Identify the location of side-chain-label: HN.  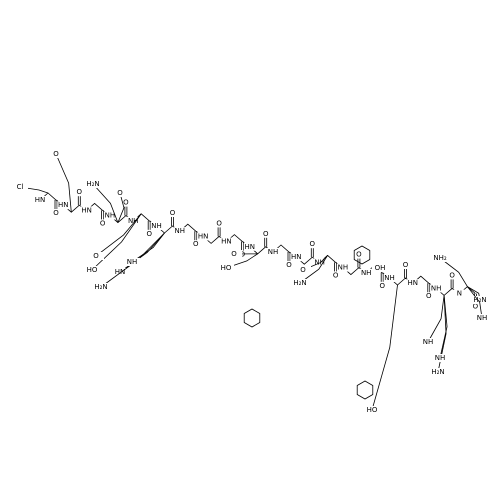
(120, 272).